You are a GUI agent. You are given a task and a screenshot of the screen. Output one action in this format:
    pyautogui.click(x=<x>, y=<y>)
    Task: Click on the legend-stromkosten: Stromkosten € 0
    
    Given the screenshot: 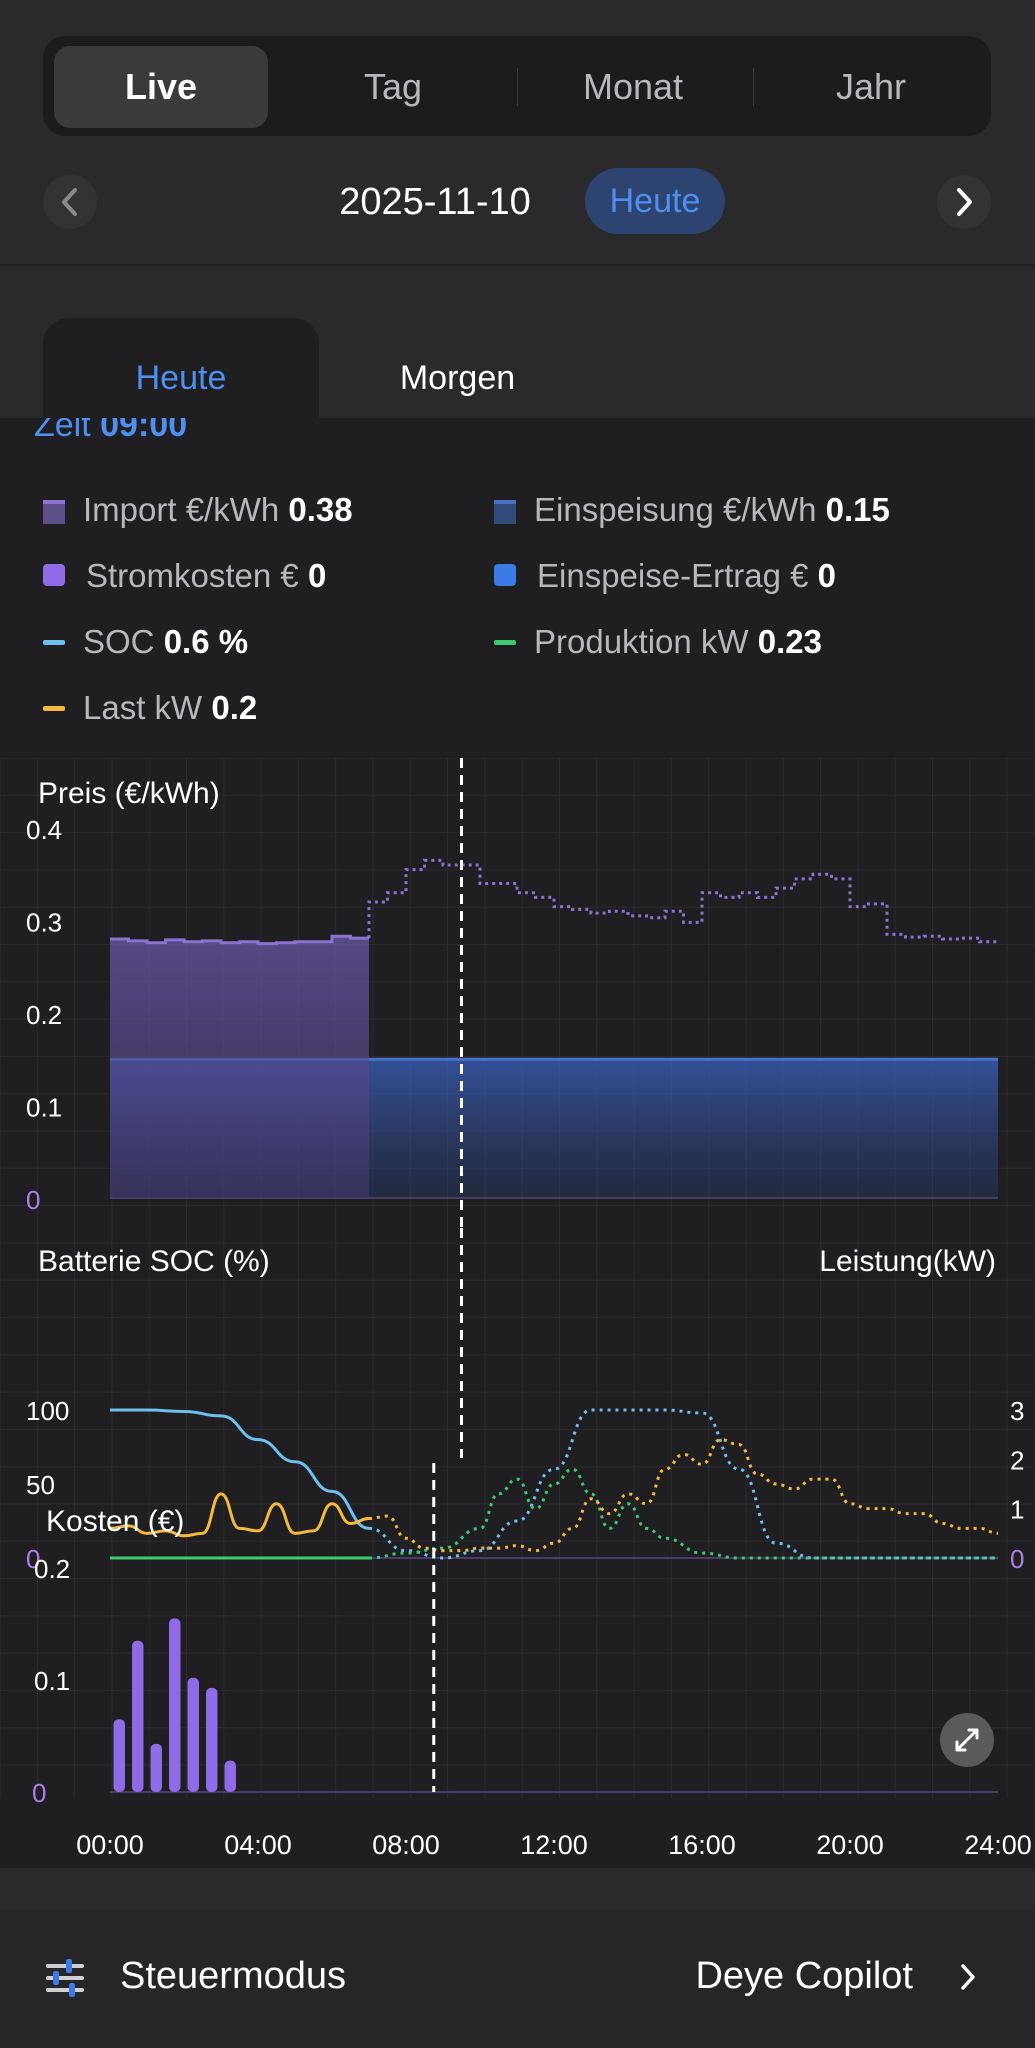 What is the action you would take?
    pyautogui.click(x=206, y=575)
    